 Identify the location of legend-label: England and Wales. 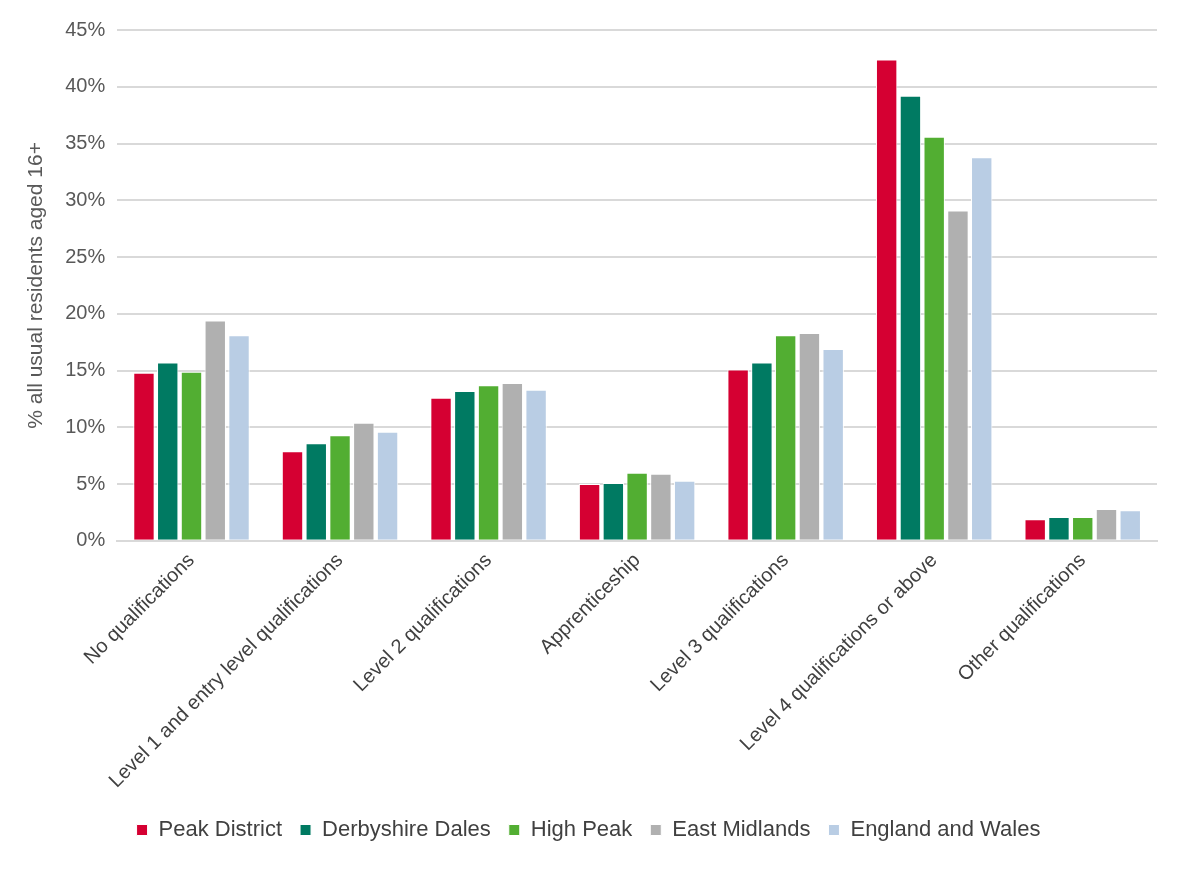
(945, 829).